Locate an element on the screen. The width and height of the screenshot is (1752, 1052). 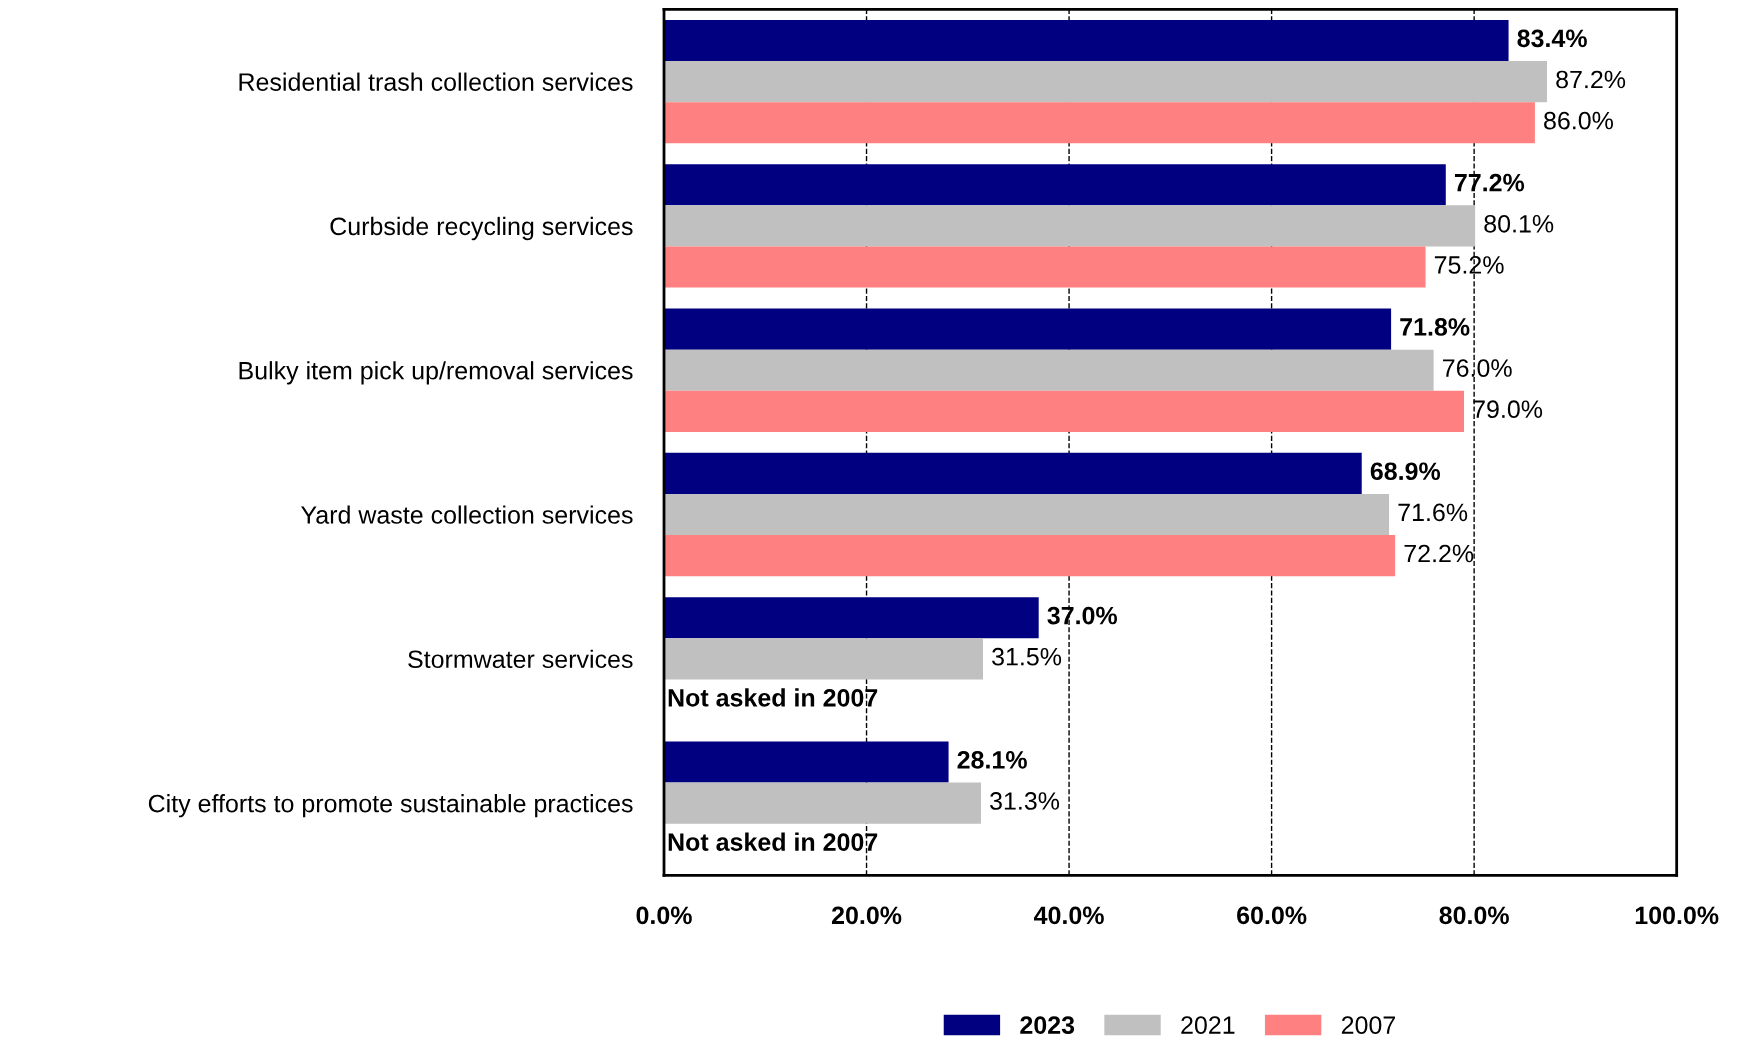
x-tick-label: 40.0% is located at coordinates (1069, 915).